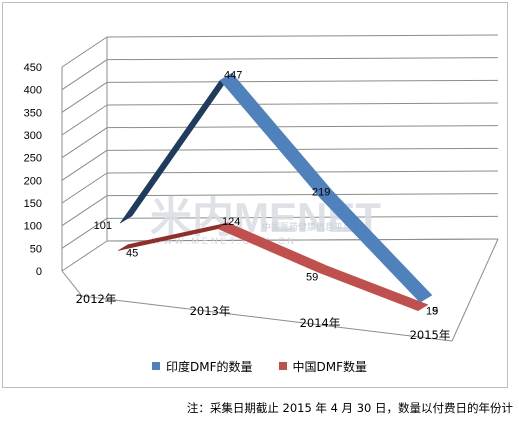 The image size is (519, 427). What do you see at coordinates (349, 408) in the screenshot?
I see `footnote: 注：采集日期截止 2015 年 4 月 30 日，数量以付费日的年份计` at bounding box center [349, 408].